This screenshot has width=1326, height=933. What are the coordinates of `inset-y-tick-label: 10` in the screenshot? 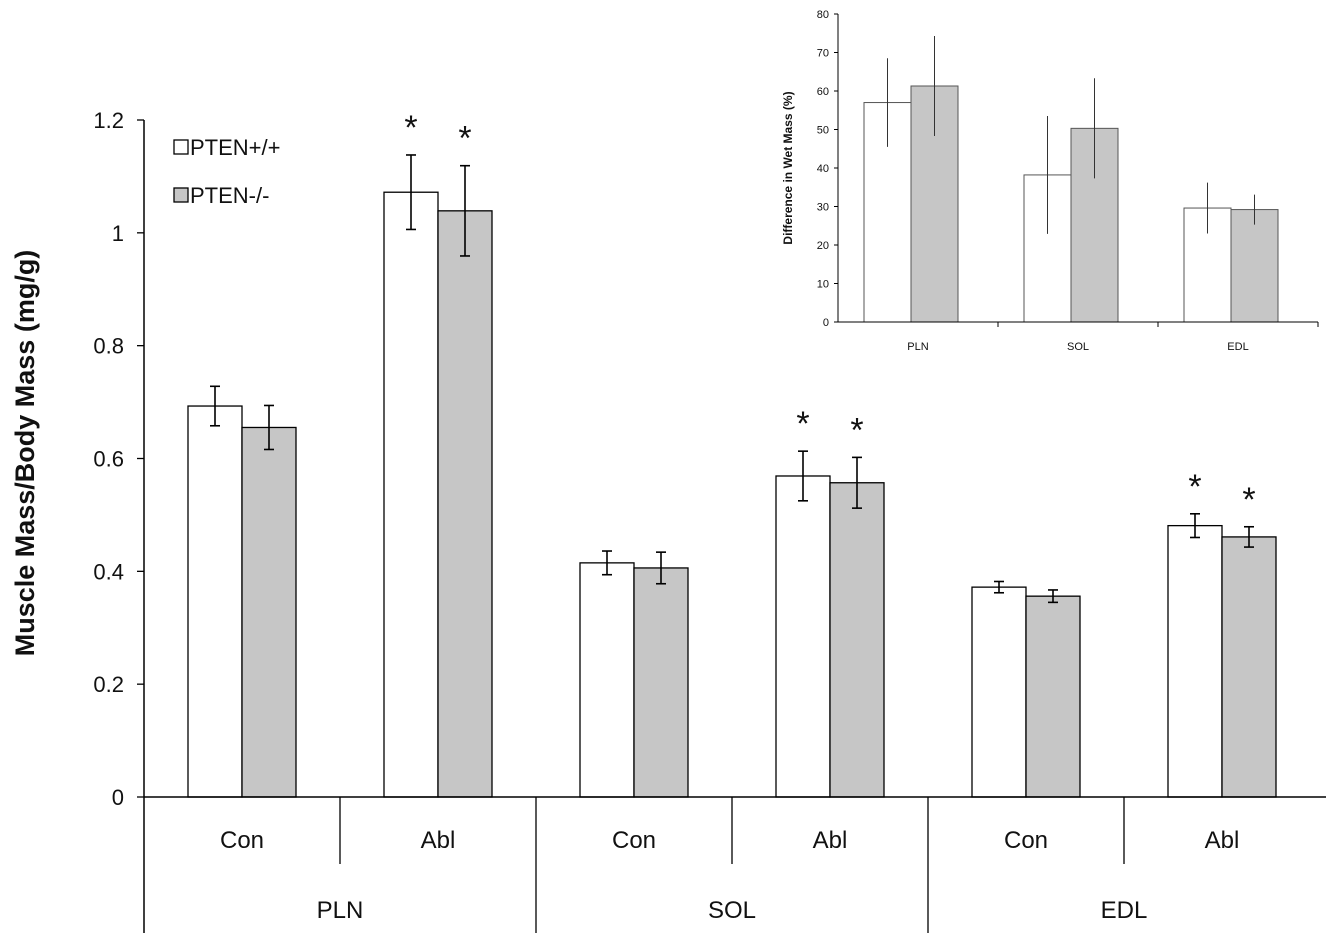 It's located at (823, 285).